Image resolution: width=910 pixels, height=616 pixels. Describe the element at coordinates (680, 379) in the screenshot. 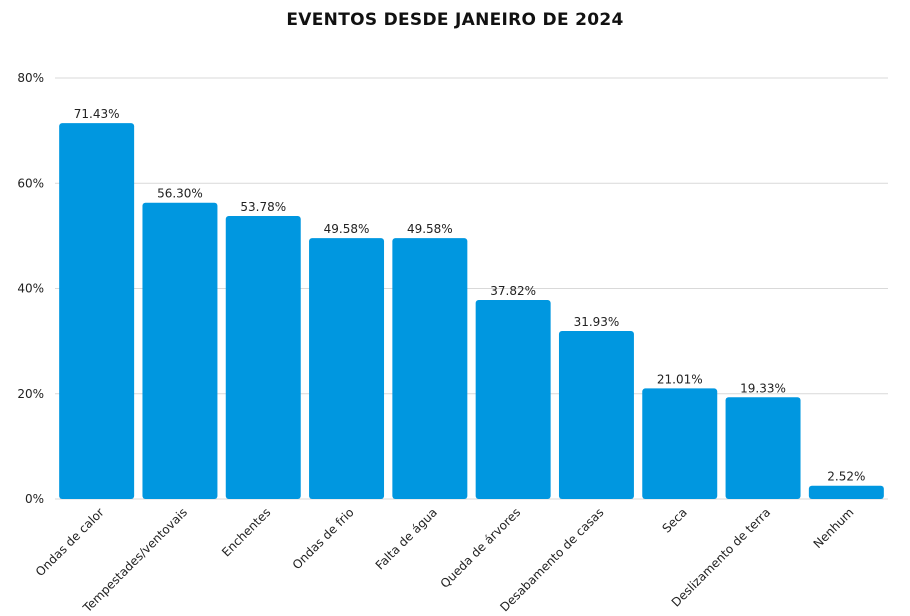

I see `data-label: 21.01%` at that location.